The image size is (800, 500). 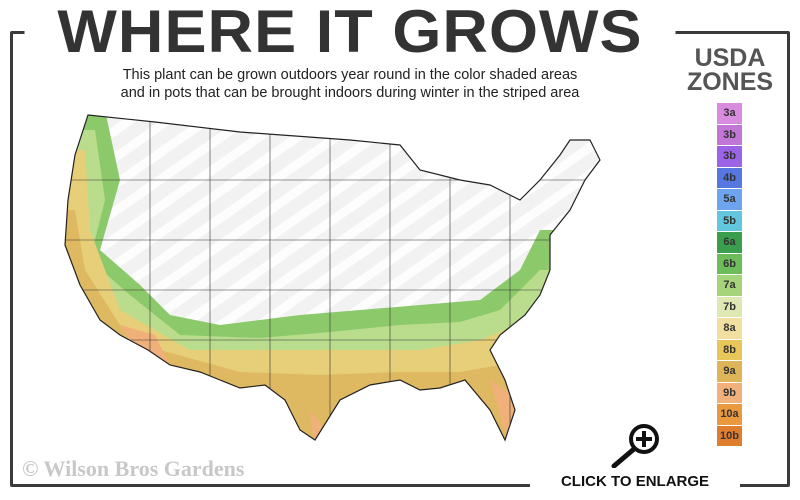 I want to click on zone-swatch-6a: 6a, so click(x=729, y=242).